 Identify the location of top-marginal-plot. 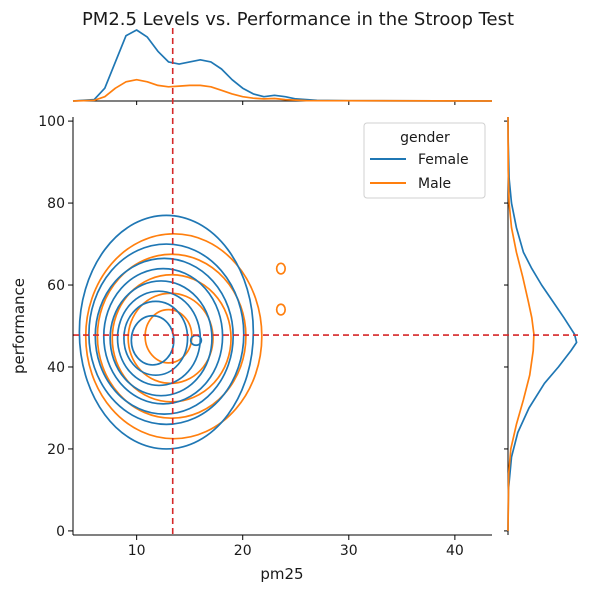
(282, 67).